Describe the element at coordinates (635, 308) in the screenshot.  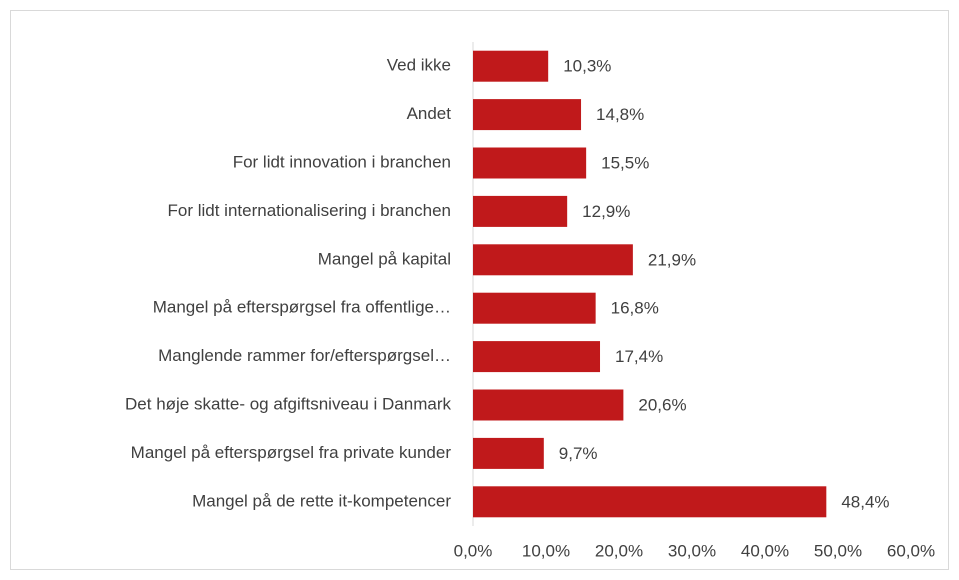
I see `value-label: 16,8%` at that location.